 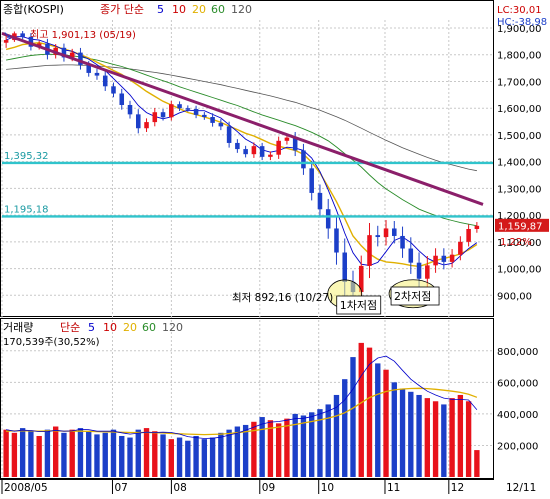 I want to click on support-line-label: 1,195,18, so click(x=26, y=209).